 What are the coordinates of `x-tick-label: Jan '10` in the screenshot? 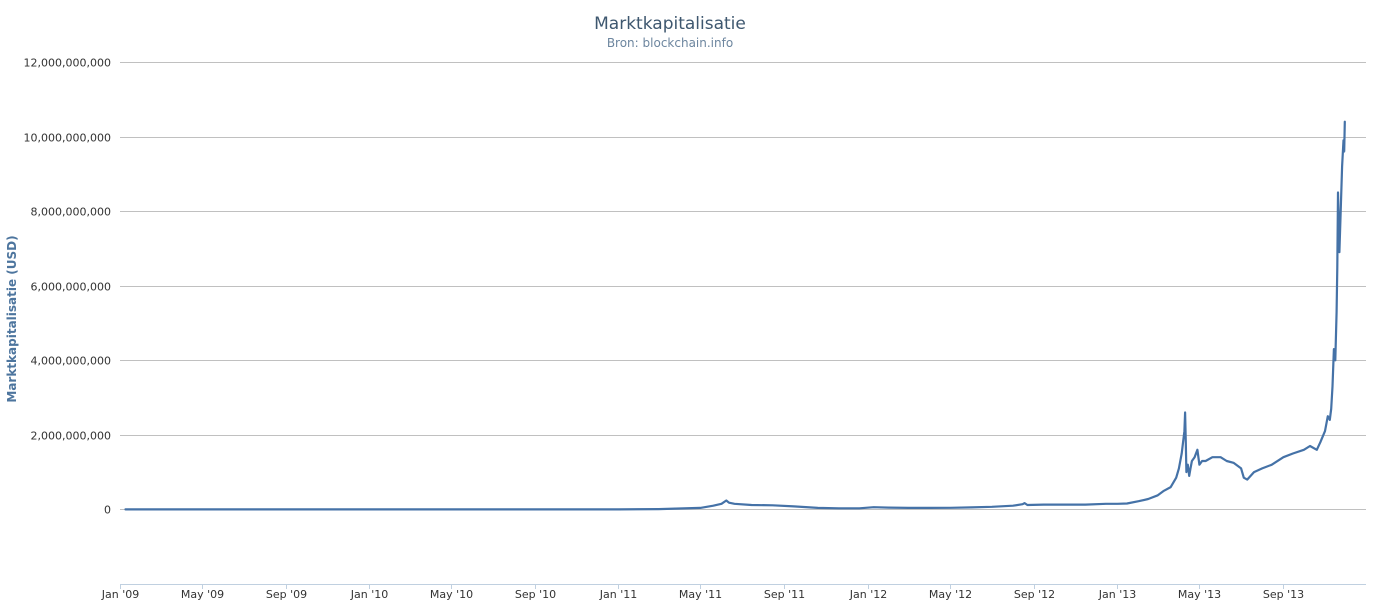 It's located at (369, 594).